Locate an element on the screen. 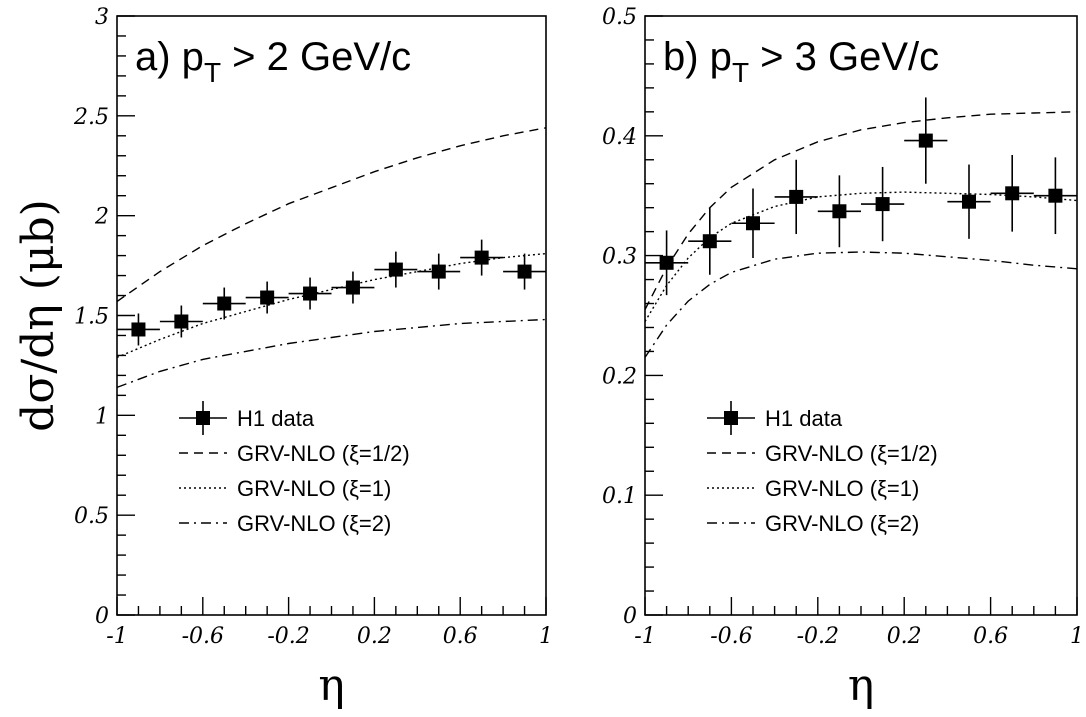 The height and width of the screenshot is (717, 1086). panel-title: b) pT > 3 GeV/c is located at coordinates (801, 61).